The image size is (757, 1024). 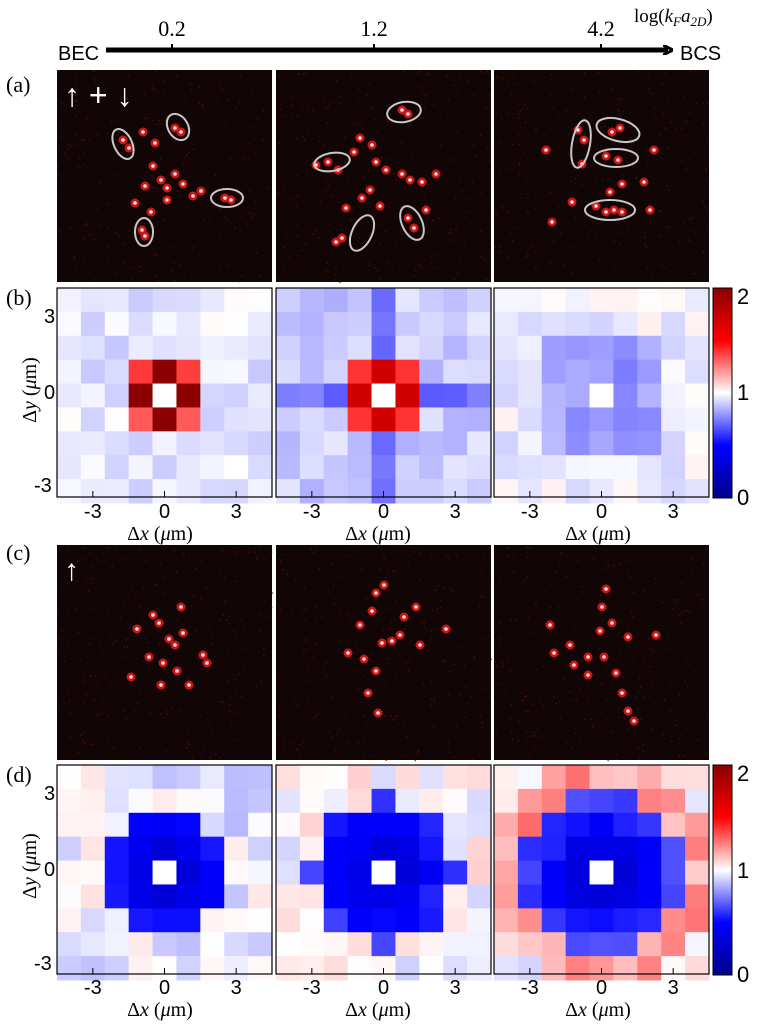 I want to click on colorbar-tick: 1, so click(x=743, y=392).